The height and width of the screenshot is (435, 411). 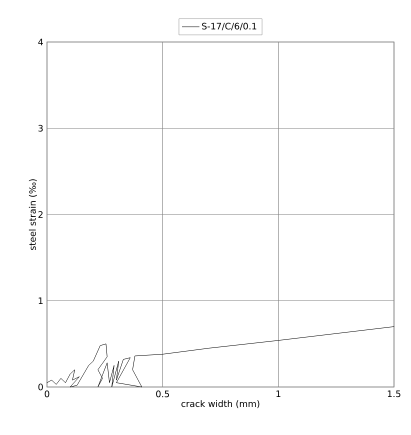 What do you see at coordinates (47, 394) in the screenshot?
I see `x-tick-label: 0` at bounding box center [47, 394].